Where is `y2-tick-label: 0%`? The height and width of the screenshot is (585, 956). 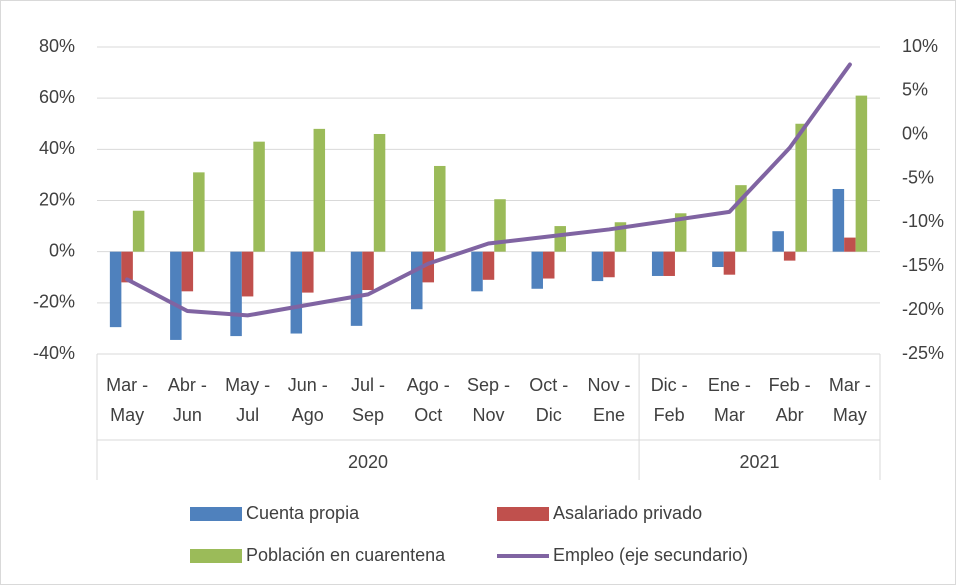
y2-tick-label: 0% is located at coordinates (915, 133).